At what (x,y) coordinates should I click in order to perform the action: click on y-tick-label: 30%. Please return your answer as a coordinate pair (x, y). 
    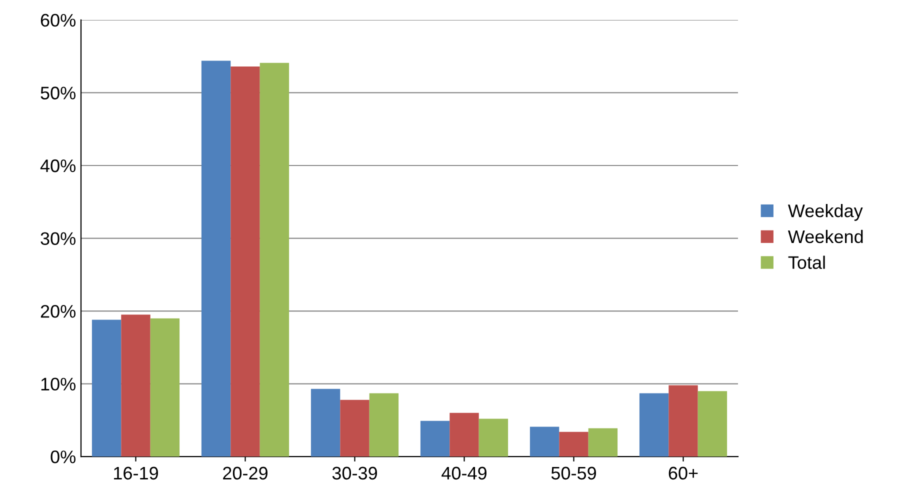
    Looking at the image, I should click on (58, 238).